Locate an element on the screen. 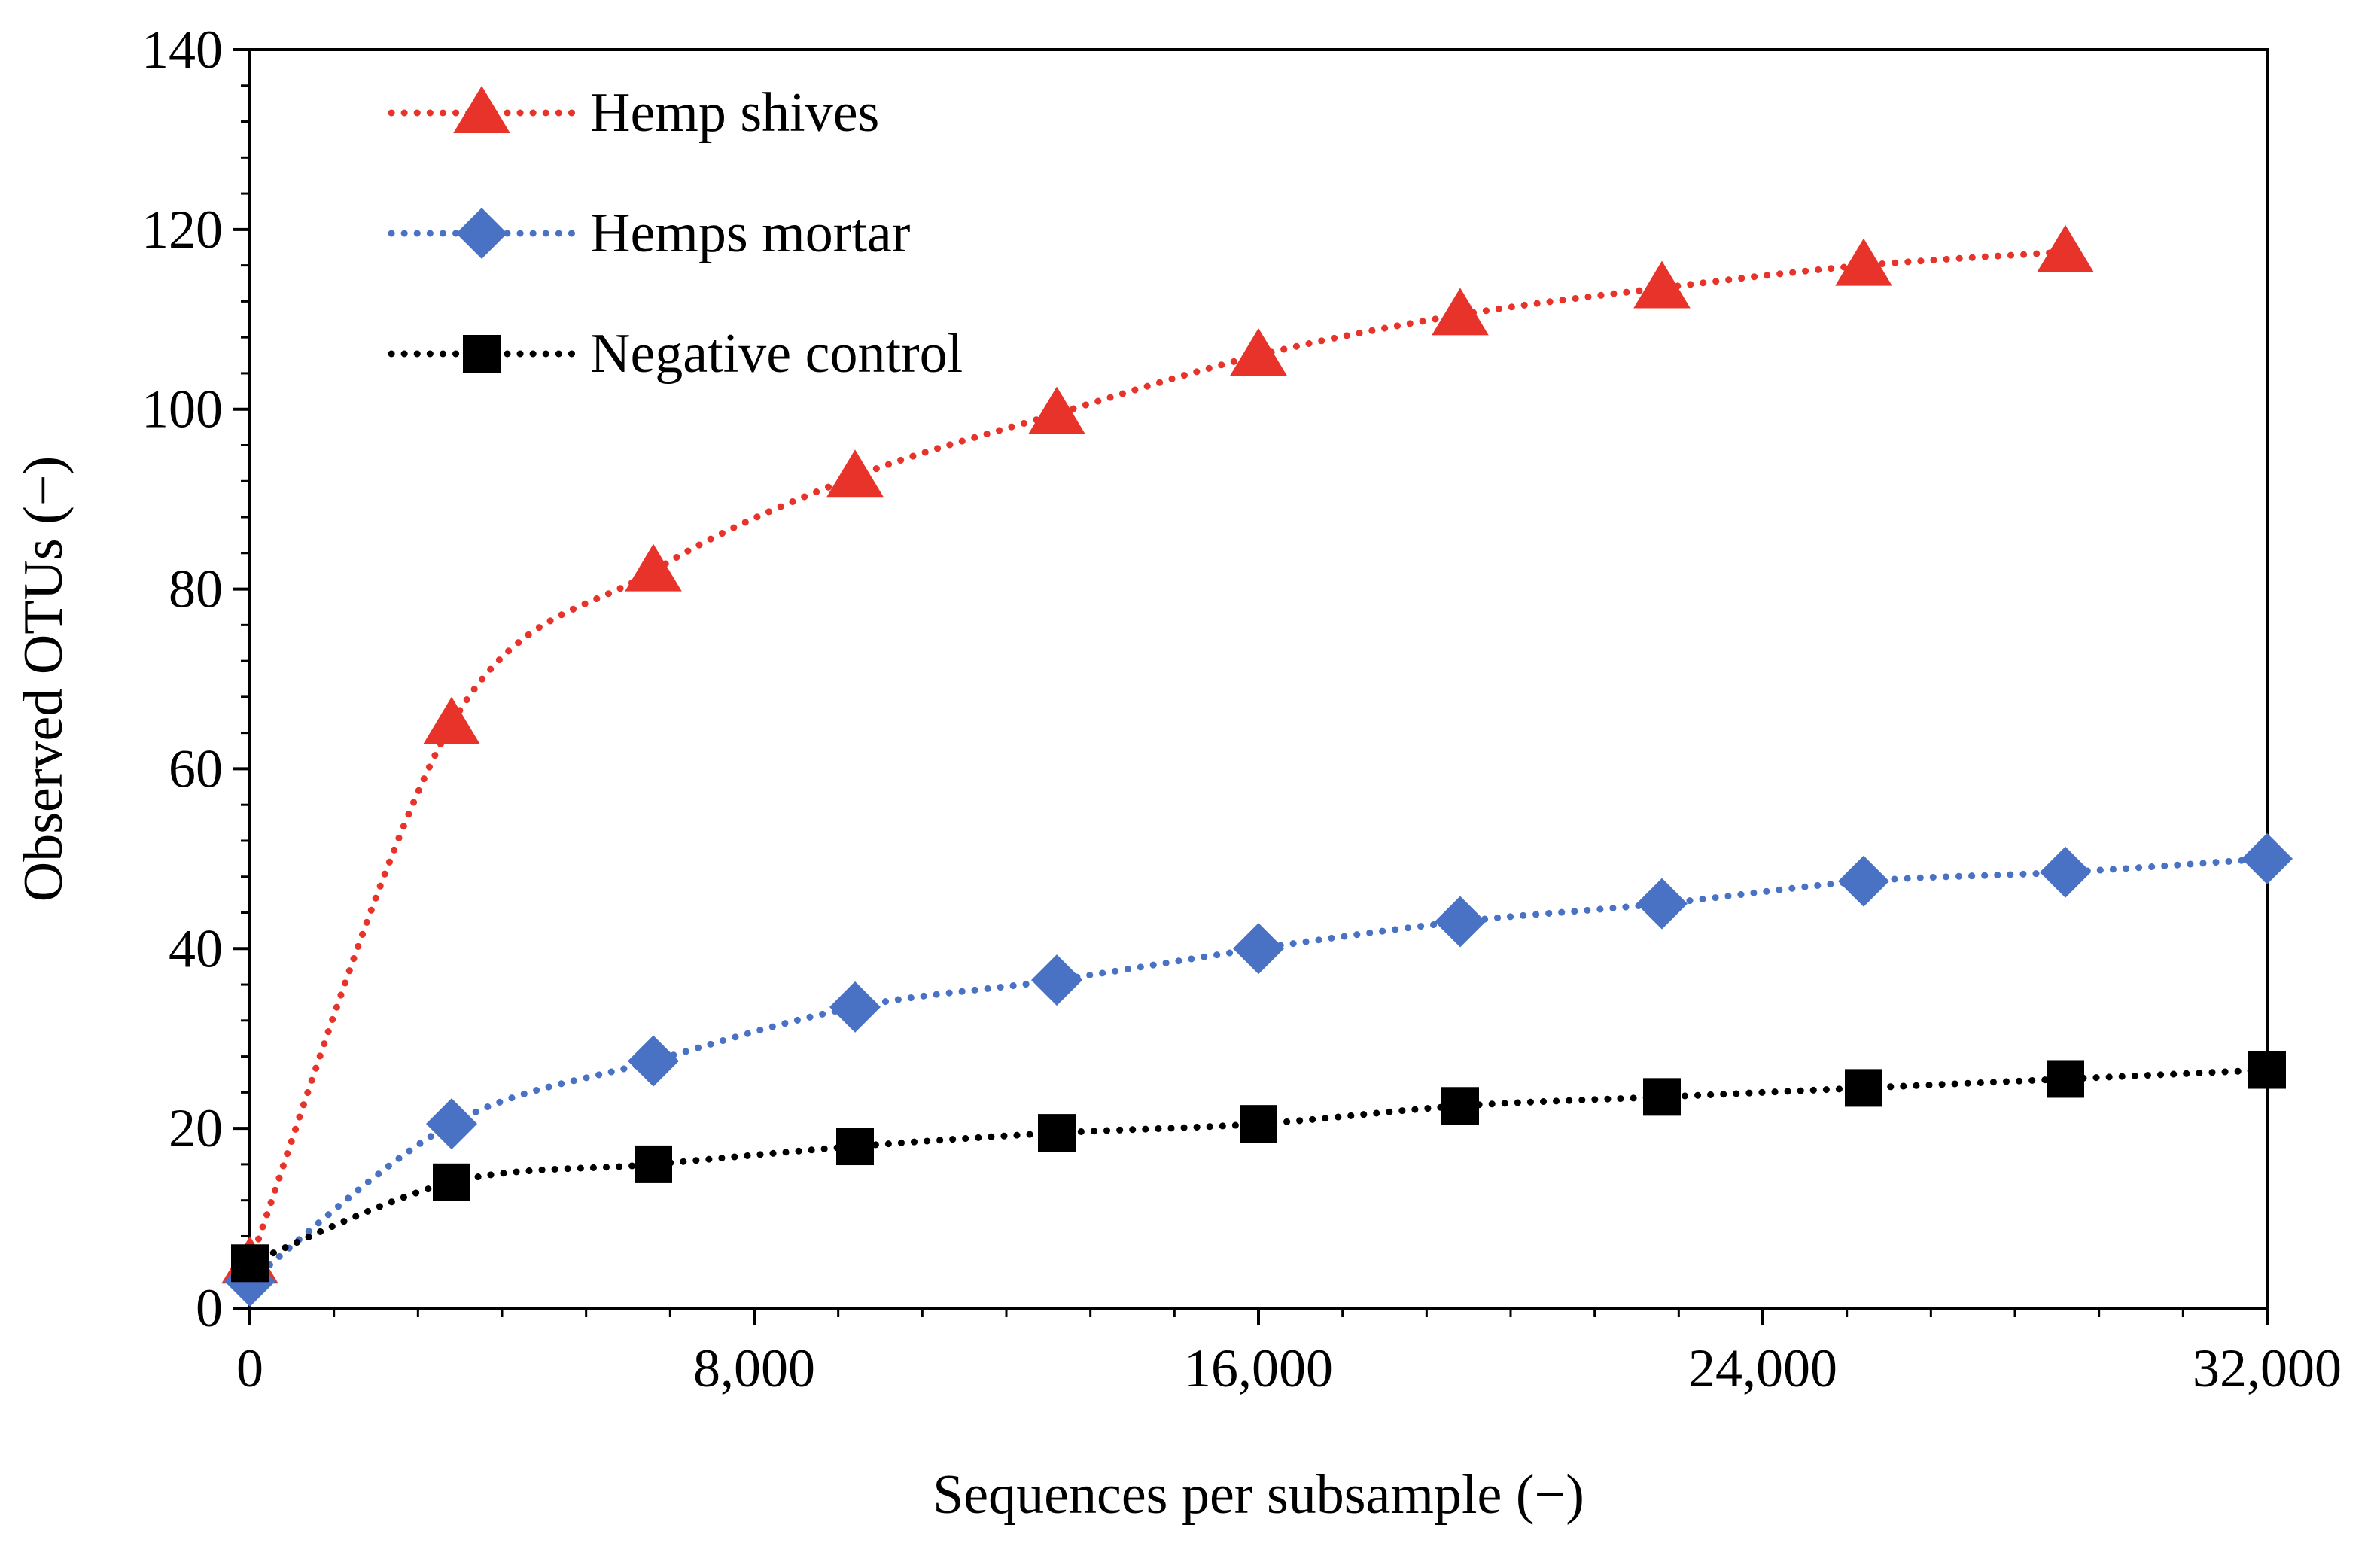 The height and width of the screenshot is (1546, 2380). legend-label: Hemp shives is located at coordinates (734, 113).